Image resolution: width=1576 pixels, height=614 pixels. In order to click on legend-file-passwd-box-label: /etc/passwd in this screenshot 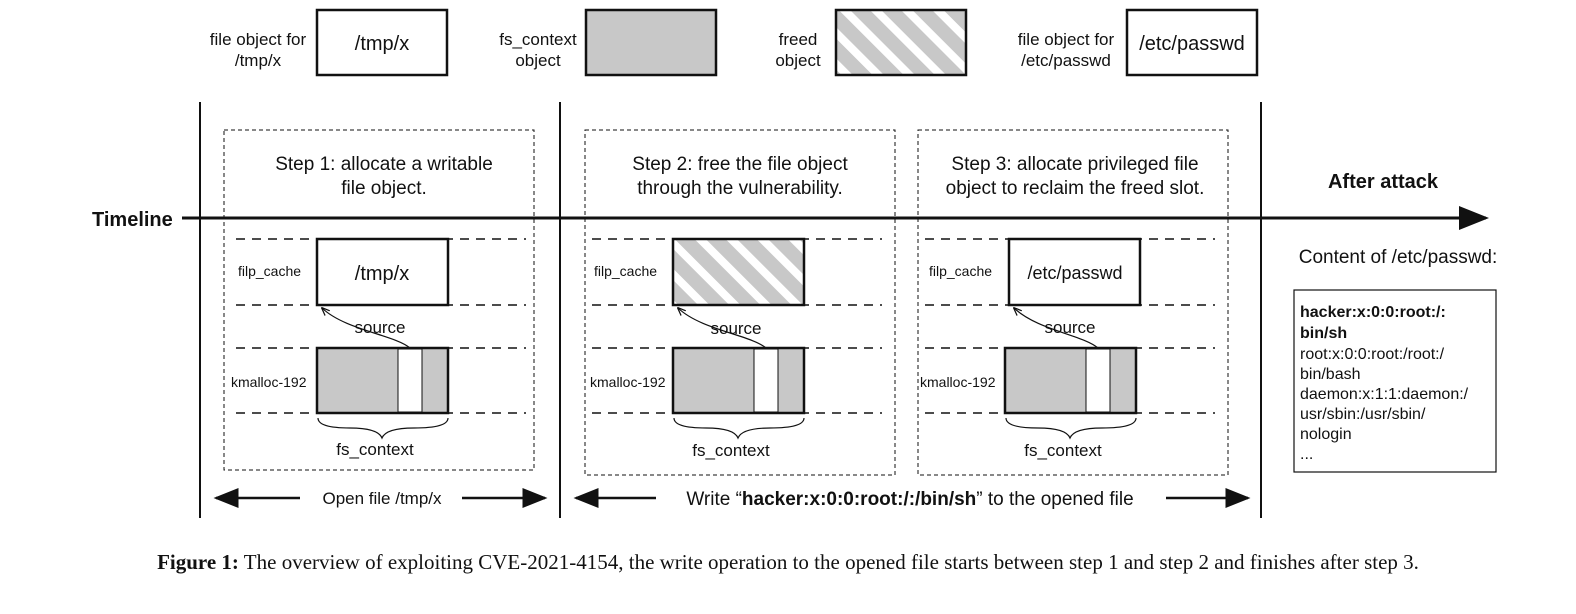, I will do `click(1192, 44)`.